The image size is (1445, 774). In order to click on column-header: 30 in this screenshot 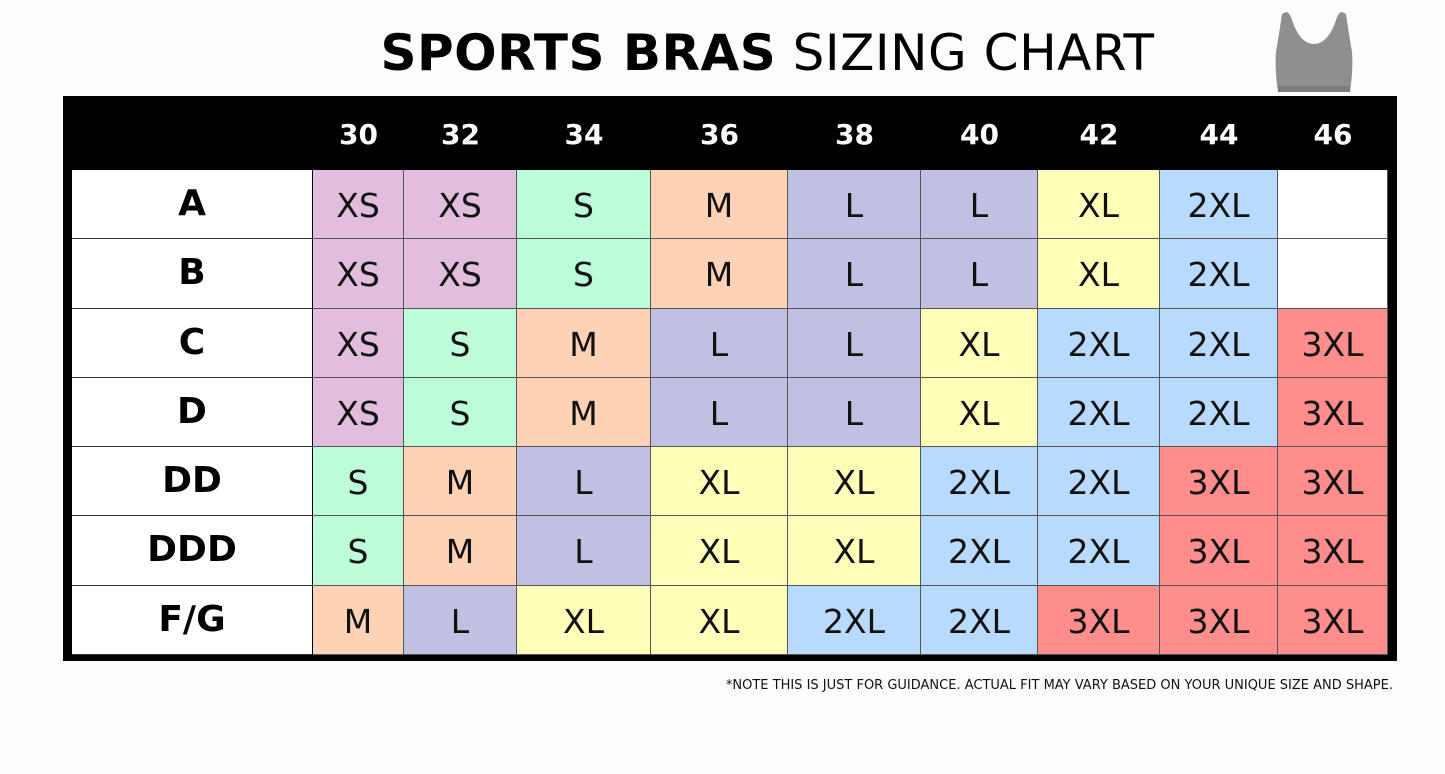, I will do `click(358, 134)`.